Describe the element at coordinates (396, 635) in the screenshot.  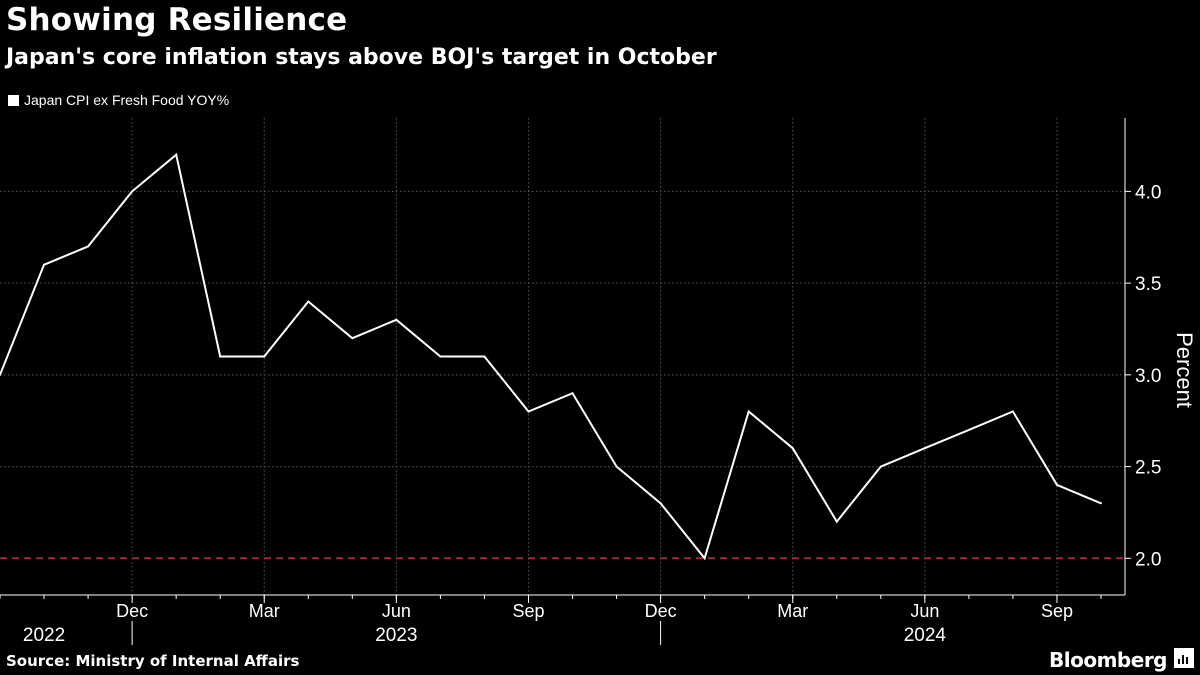
I see `year-label: 2023` at that location.